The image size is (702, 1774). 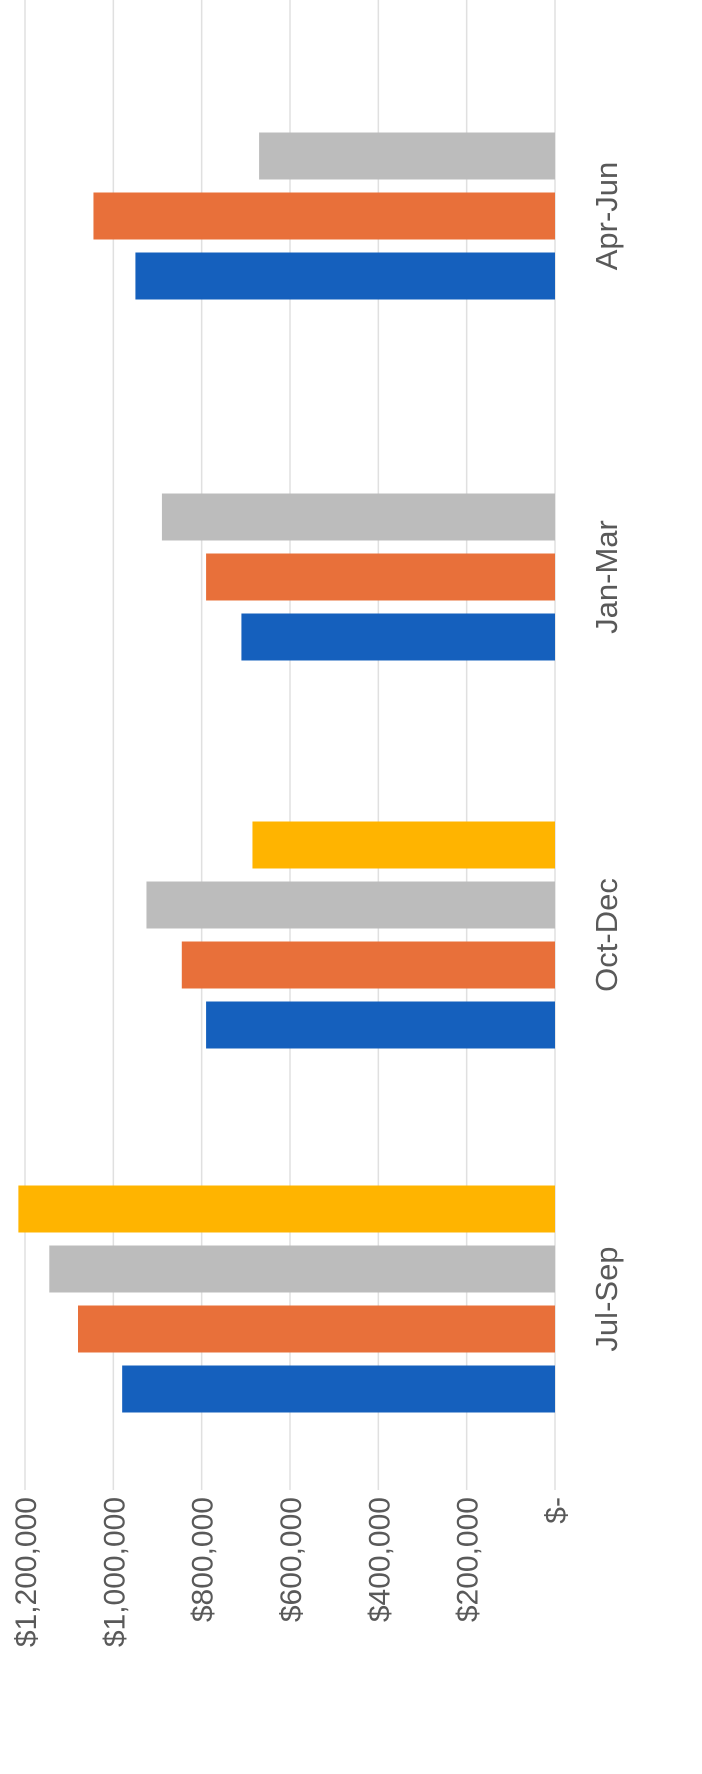 What do you see at coordinates (291, 1559) in the screenshot?
I see `y-tick-label: $600,000` at bounding box center [291, 1559].